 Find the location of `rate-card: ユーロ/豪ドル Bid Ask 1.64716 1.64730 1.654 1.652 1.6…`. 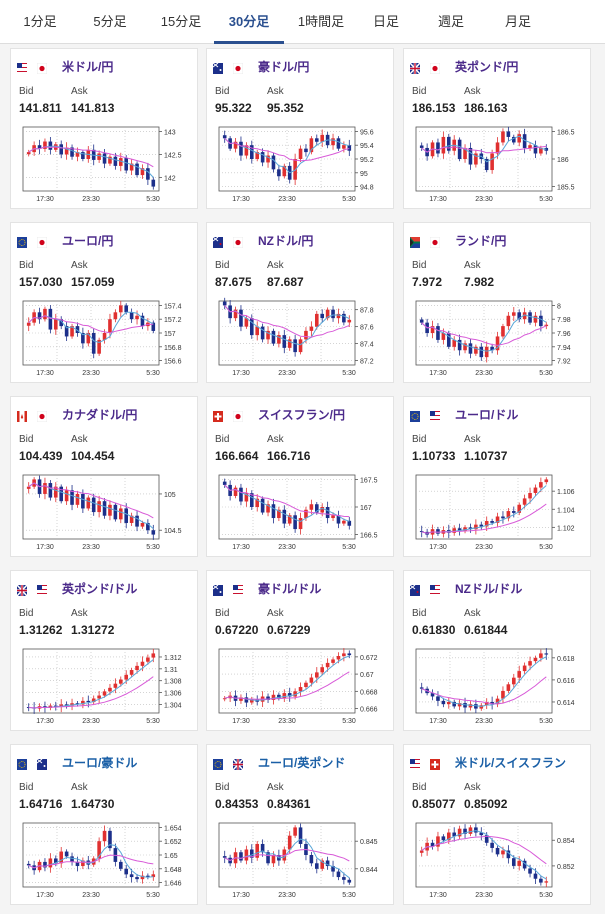

rate-card: ユーロ/豪ドル Bid Ask 1.64716 1.64730 1.654 1.652 1.6… is located at coordinates (104, 824).